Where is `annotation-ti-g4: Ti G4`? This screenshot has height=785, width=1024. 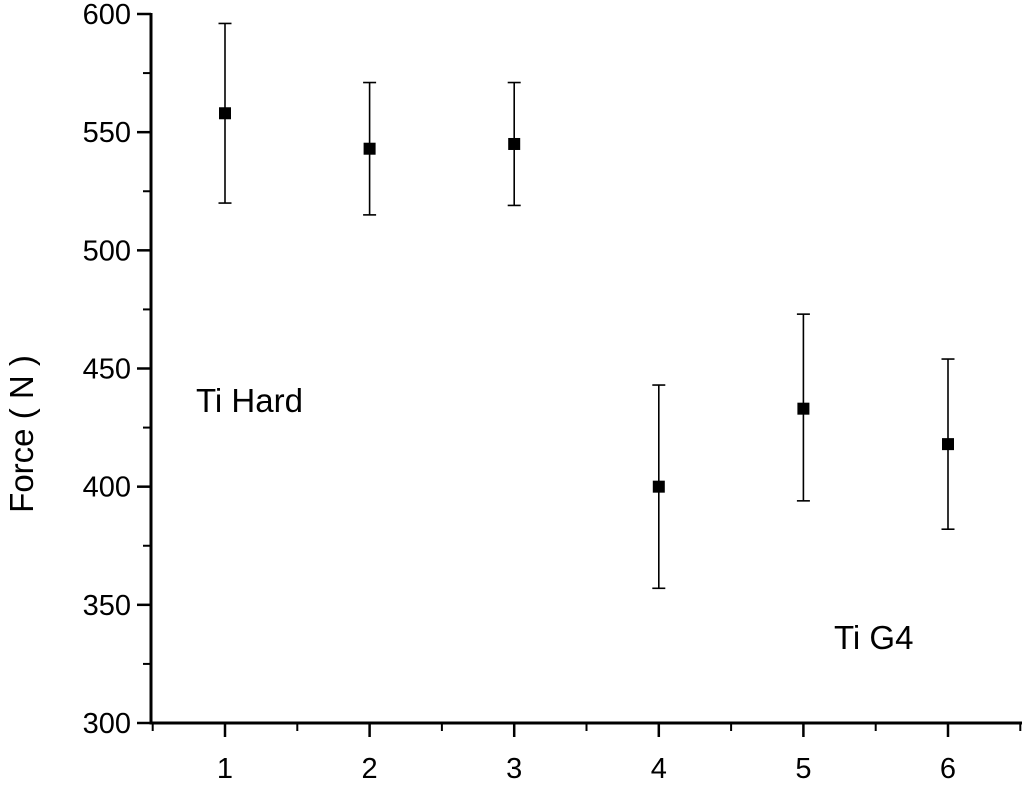 annotation-ti-g4: Ti G4 is located at coordinates (873, 637).